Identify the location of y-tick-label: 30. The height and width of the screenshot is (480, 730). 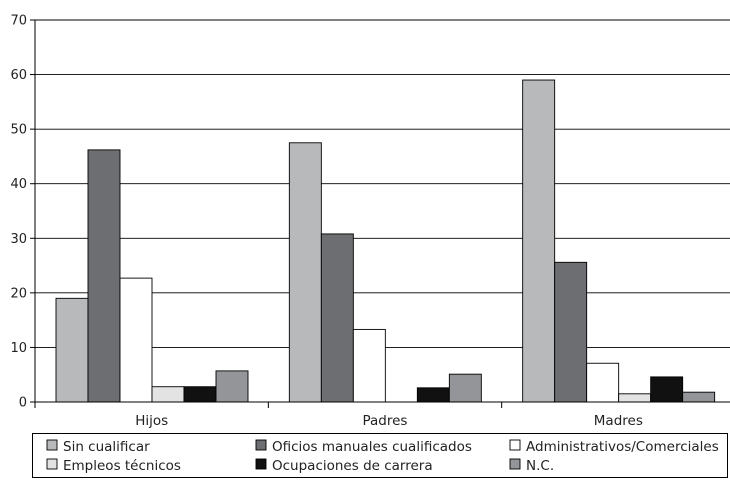
(18, 239).